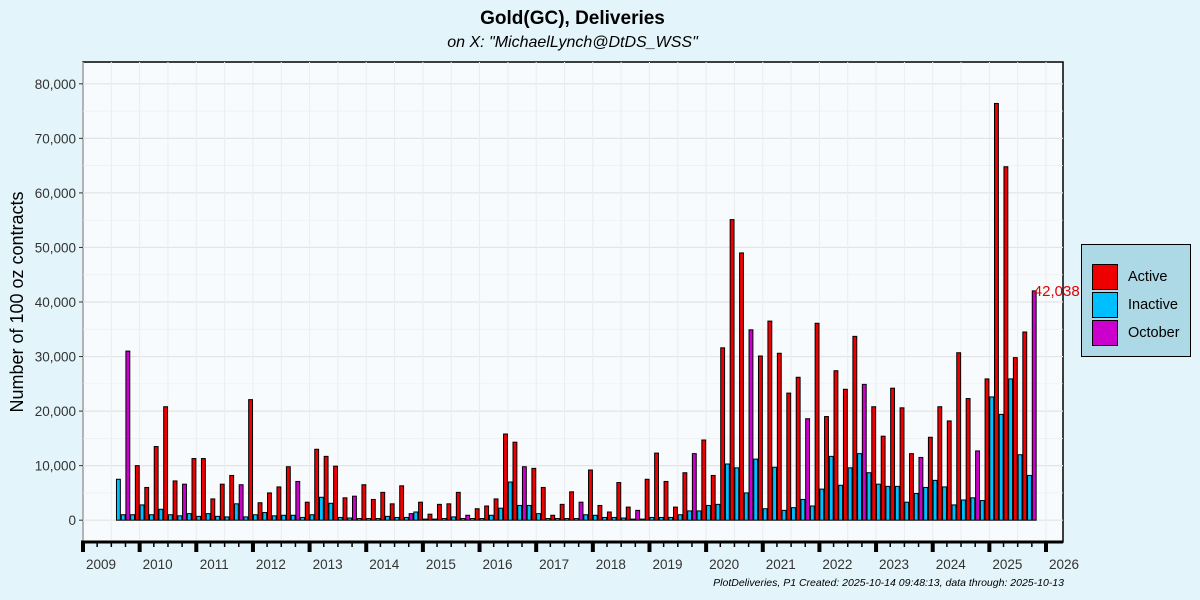 Image resolution: width=1200 pixels, height=600 pixels. Describe the element at coordinates (1105, 277) in the screenshot. I see `legend-swatch-active` at that location.